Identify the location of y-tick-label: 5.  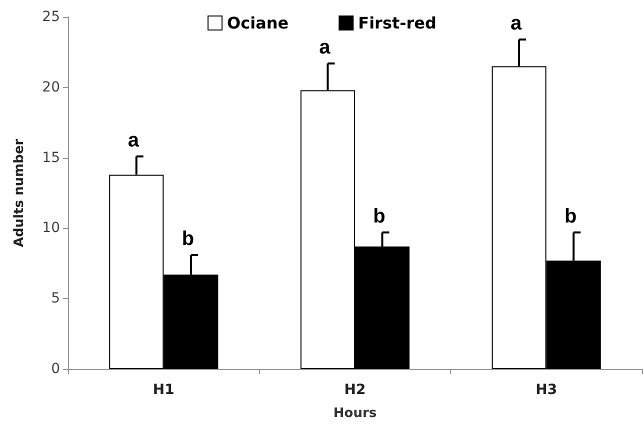
(55, 298).